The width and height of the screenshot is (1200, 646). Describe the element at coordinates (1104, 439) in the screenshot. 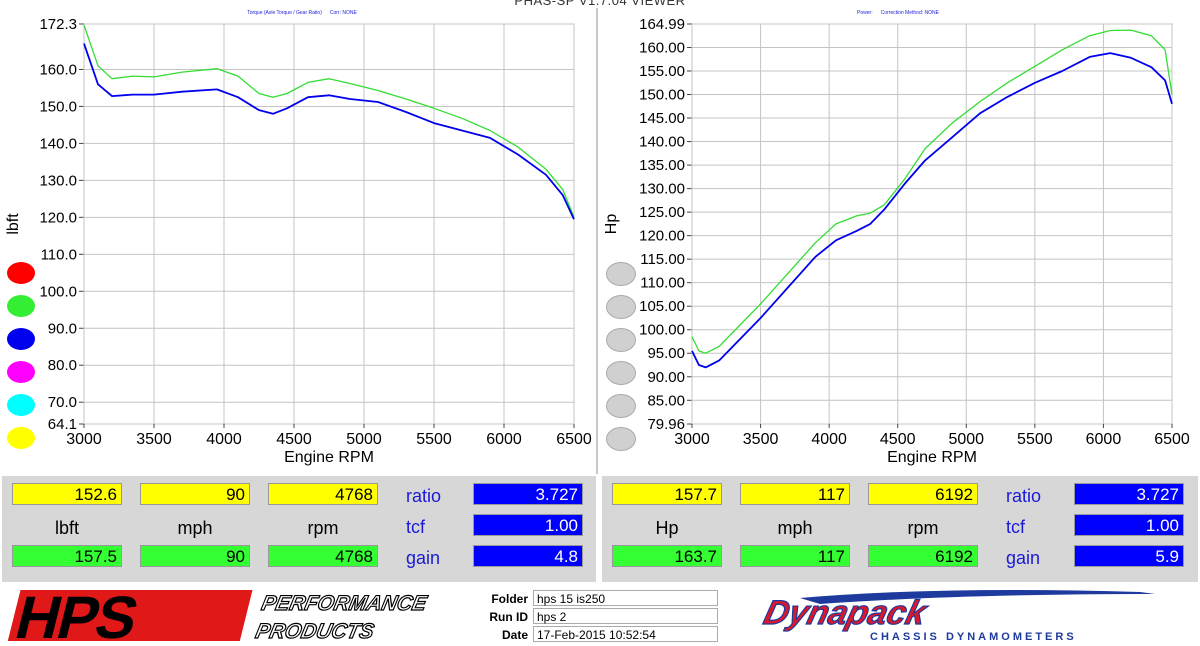

I see `power-x-tick-label: 6000` at that location.